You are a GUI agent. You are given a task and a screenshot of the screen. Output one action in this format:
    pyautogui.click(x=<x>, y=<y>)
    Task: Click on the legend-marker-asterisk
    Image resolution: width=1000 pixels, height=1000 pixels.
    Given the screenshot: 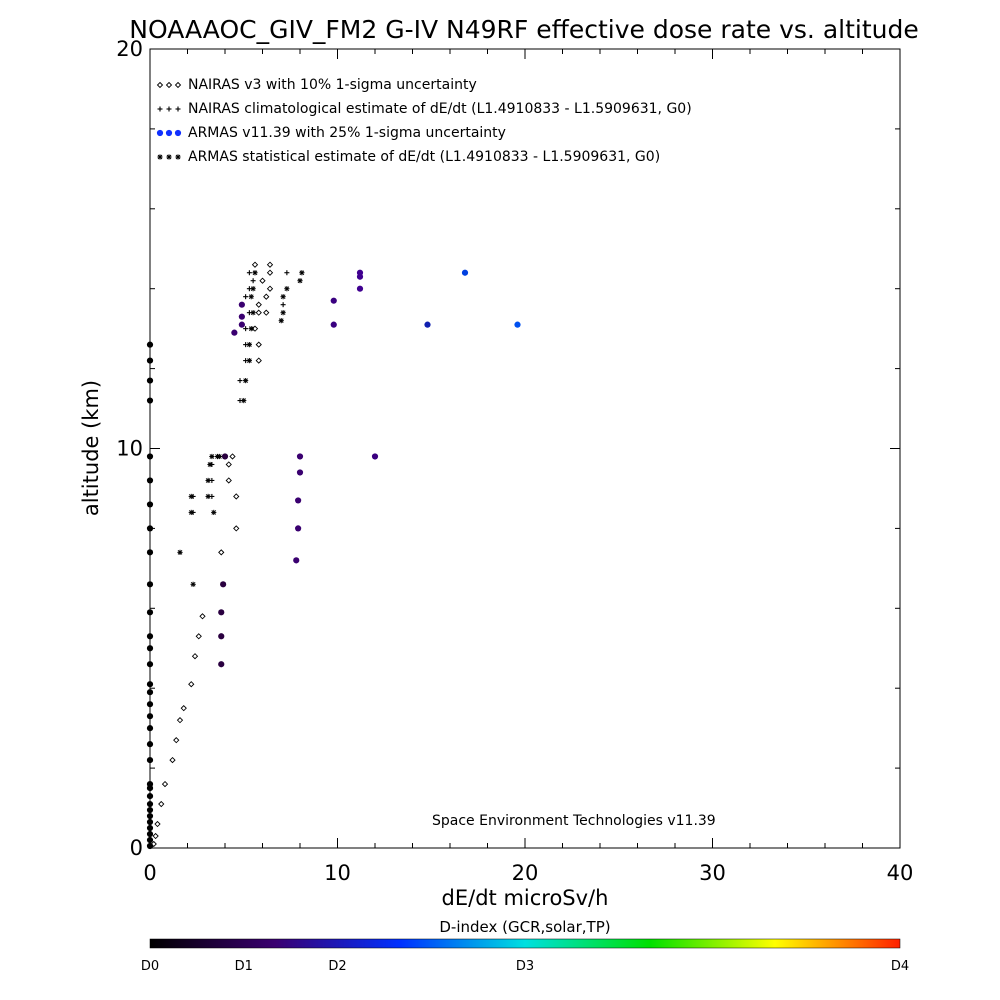 What is the action you would take?
    pyautogui.click(x=169, y=157)
    